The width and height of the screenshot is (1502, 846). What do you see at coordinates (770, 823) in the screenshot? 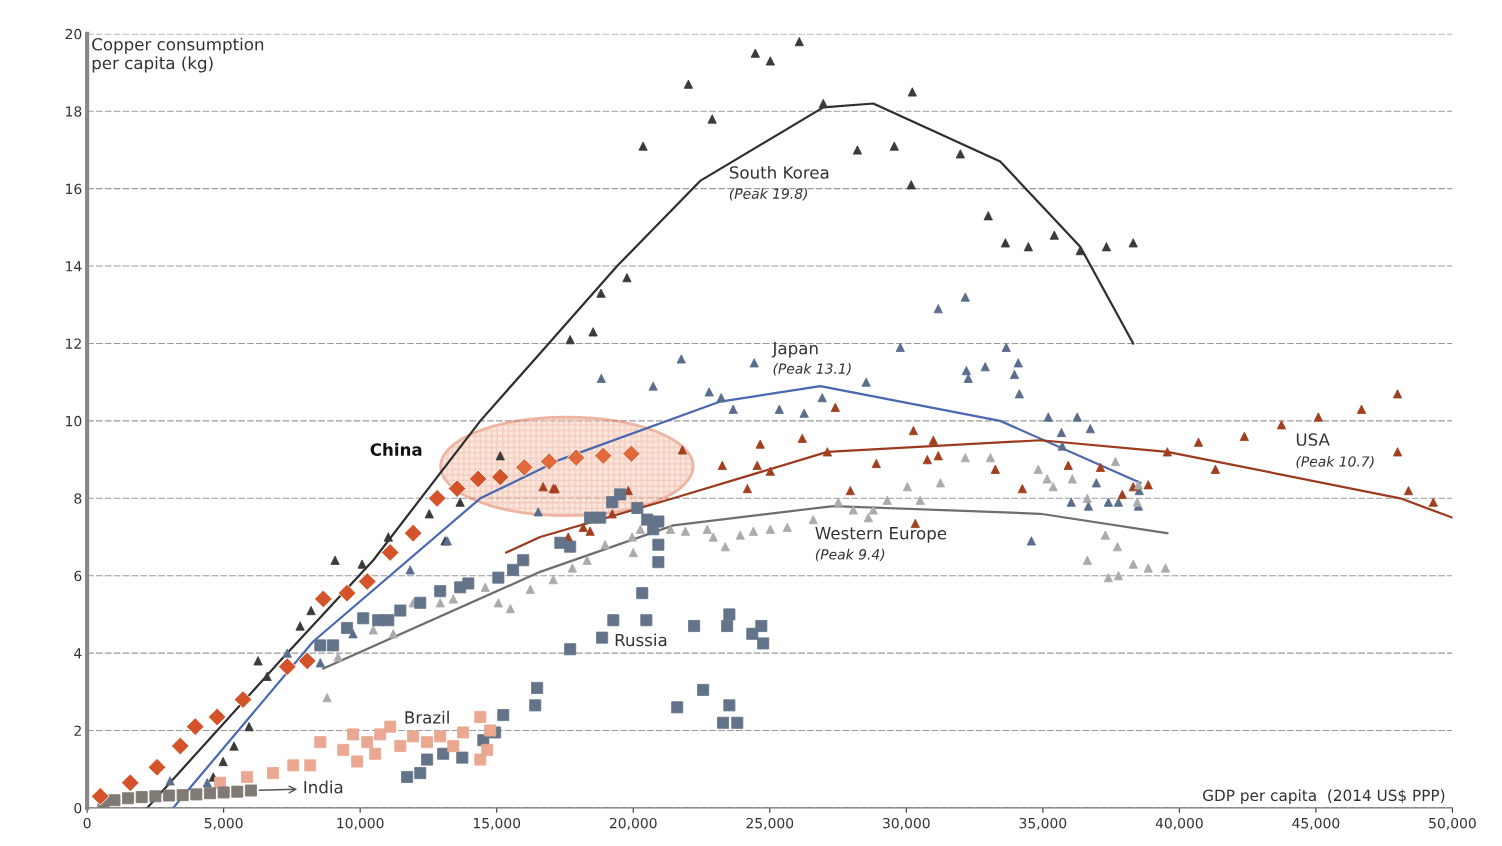
I see `x-tick-label: 25,000` at bounding box center [770, 823].